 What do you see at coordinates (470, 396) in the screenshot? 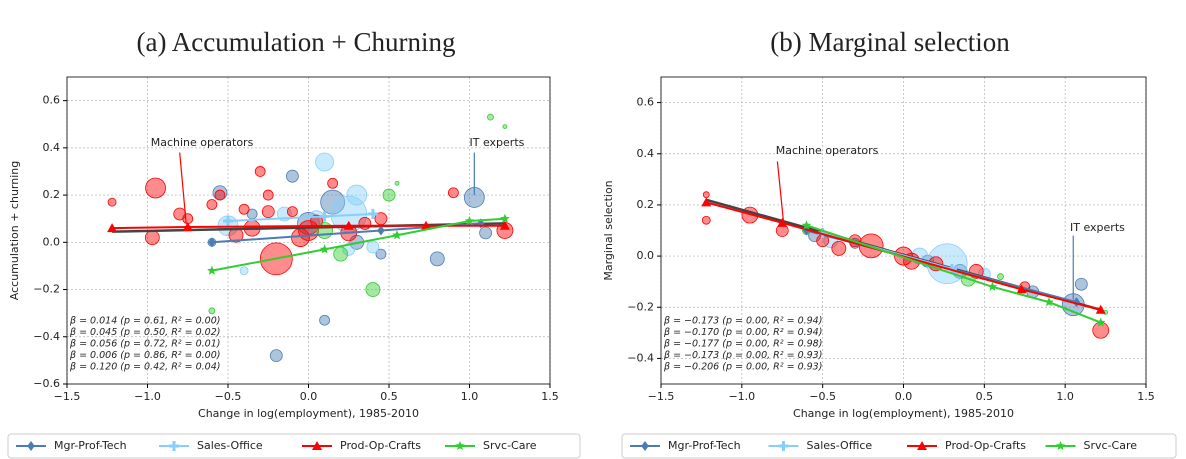
I see `x-tick-label: 1.0` at bounding box center [470, 396].